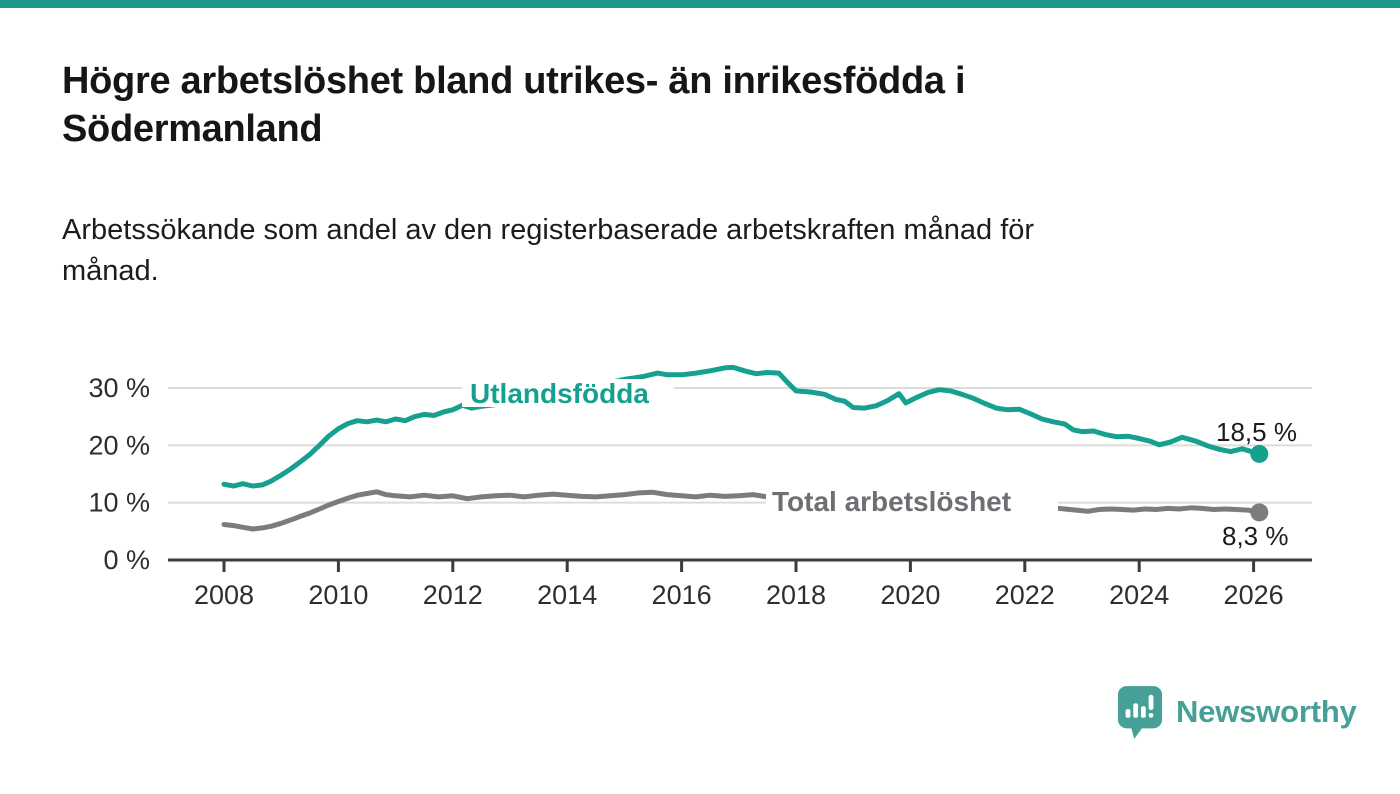  Describe the element at coordinates (741, 510) in the screenshot. I see `series-line-total-arbetsl-shet` at that location.